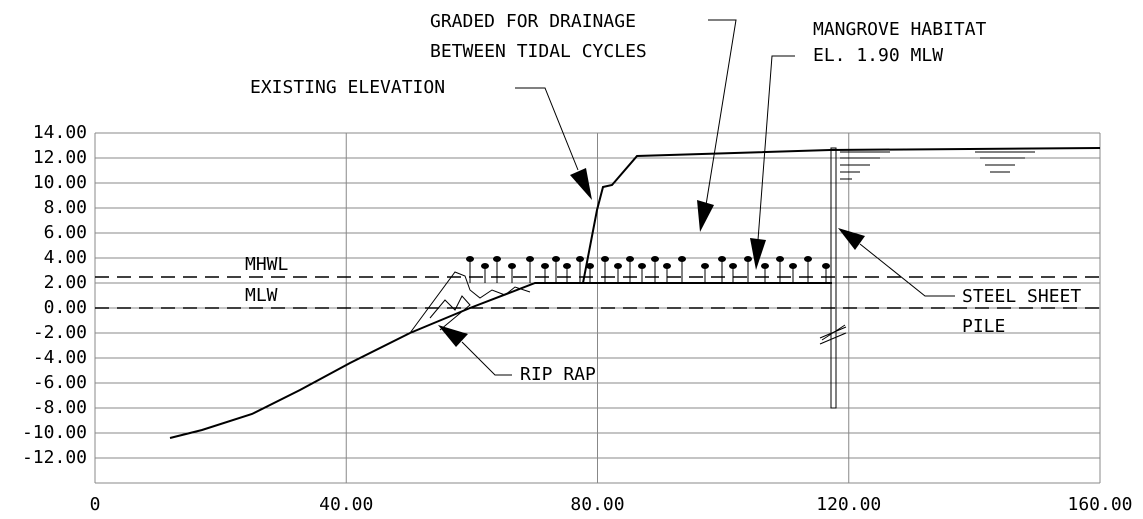 This screenshot has height=519, width=1143. Describe the element at coordinates (261, 295) in the screenshot. I see `mlw-label: MLW` at that location.